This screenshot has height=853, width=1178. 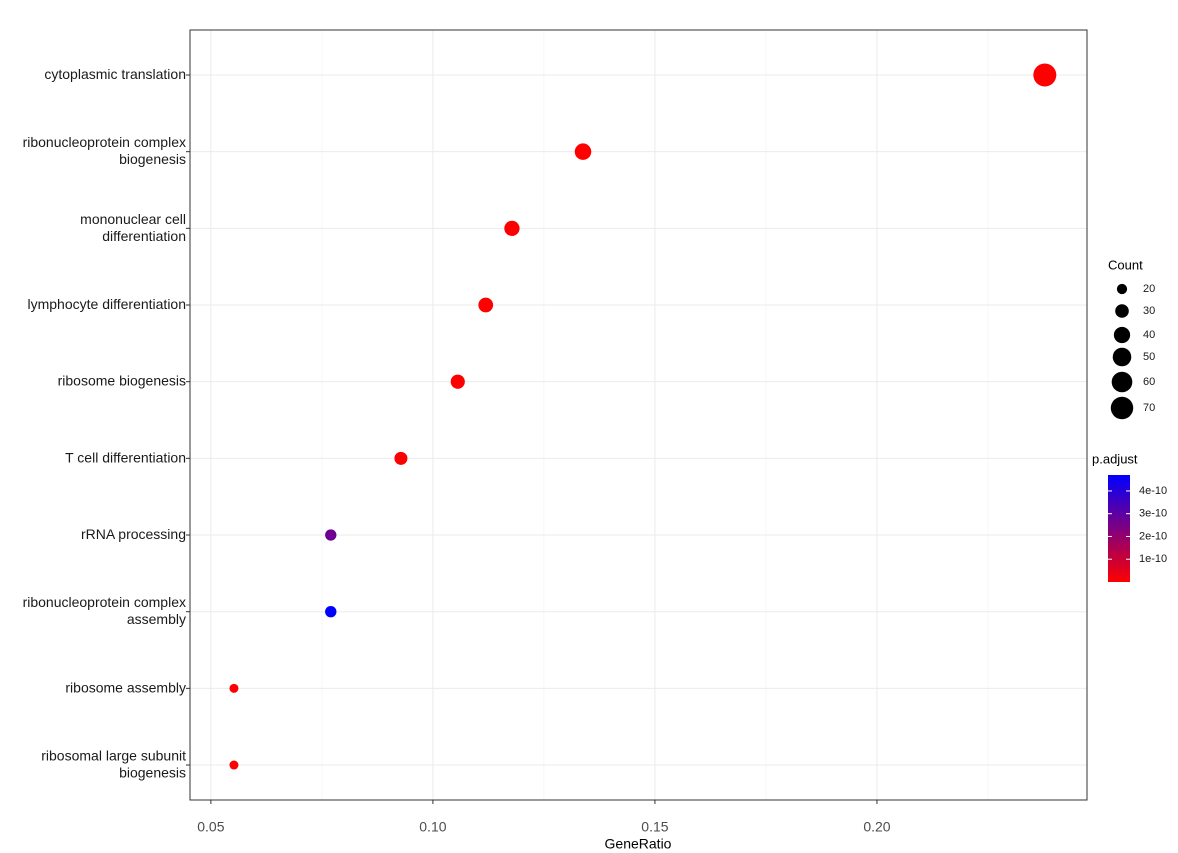 I want to click on x-axis-title: GeneRatio, so click(x=638, y=844).